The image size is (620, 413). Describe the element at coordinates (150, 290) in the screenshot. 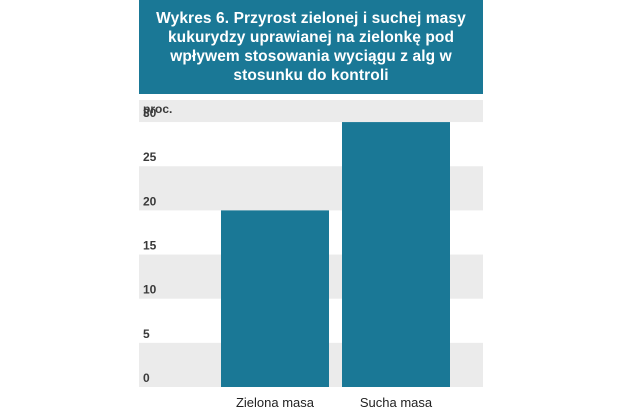

I see `y-tick-label: 10` at that location.